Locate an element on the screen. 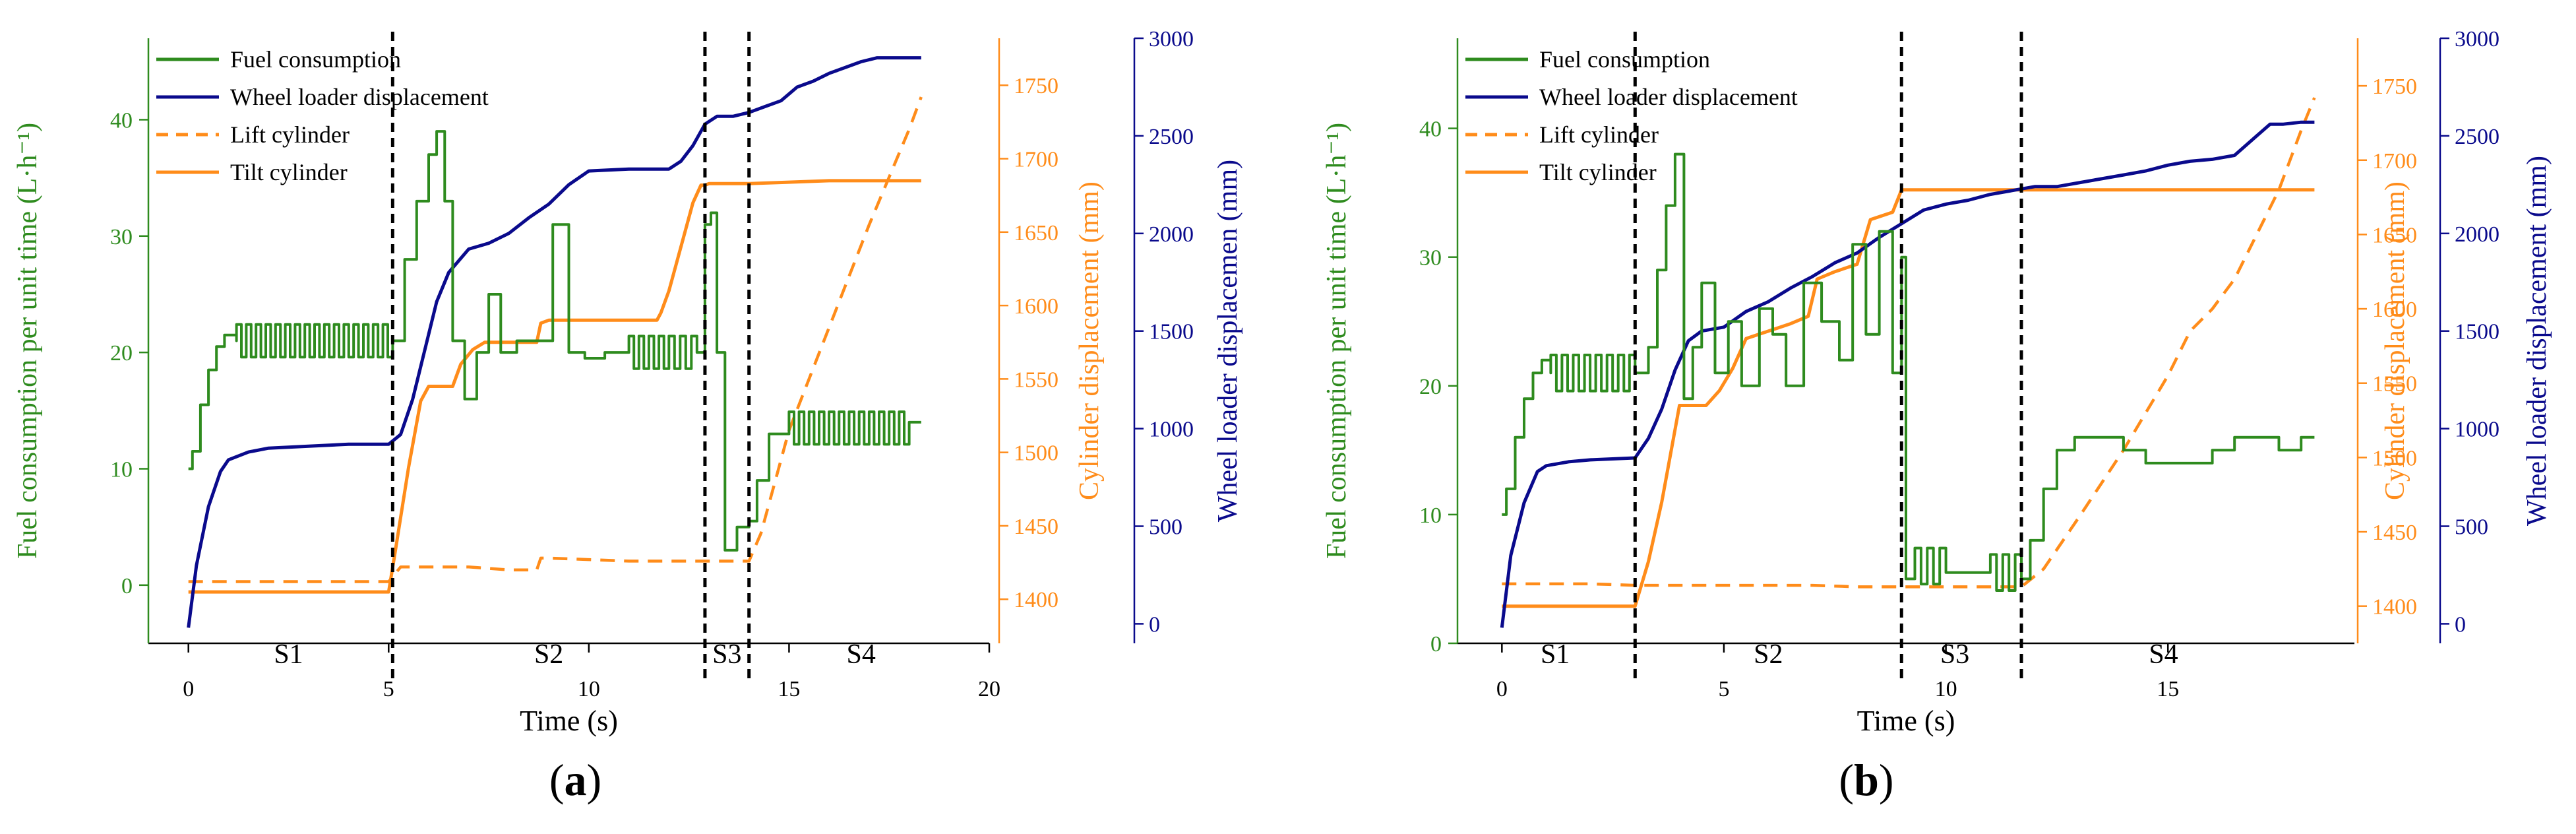 The width and height of the screenshot is (2576, 834). panel-label-letter: a is located at coordinates (576, 780).